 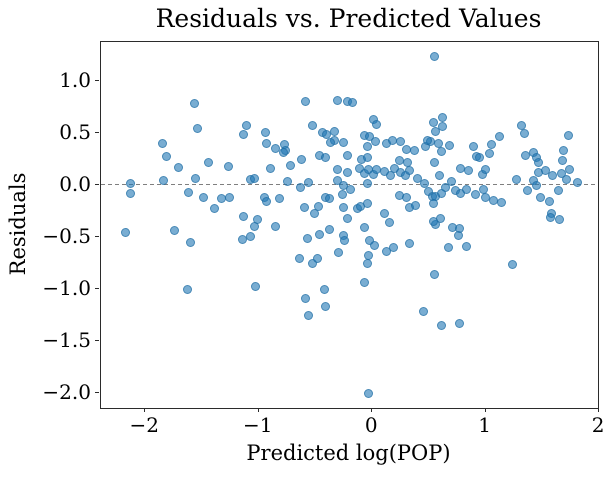 What do you see at coordinates (144, 425) in the screenshot?
I see `x-tick-label: −2` at bounding box center [144, 425].